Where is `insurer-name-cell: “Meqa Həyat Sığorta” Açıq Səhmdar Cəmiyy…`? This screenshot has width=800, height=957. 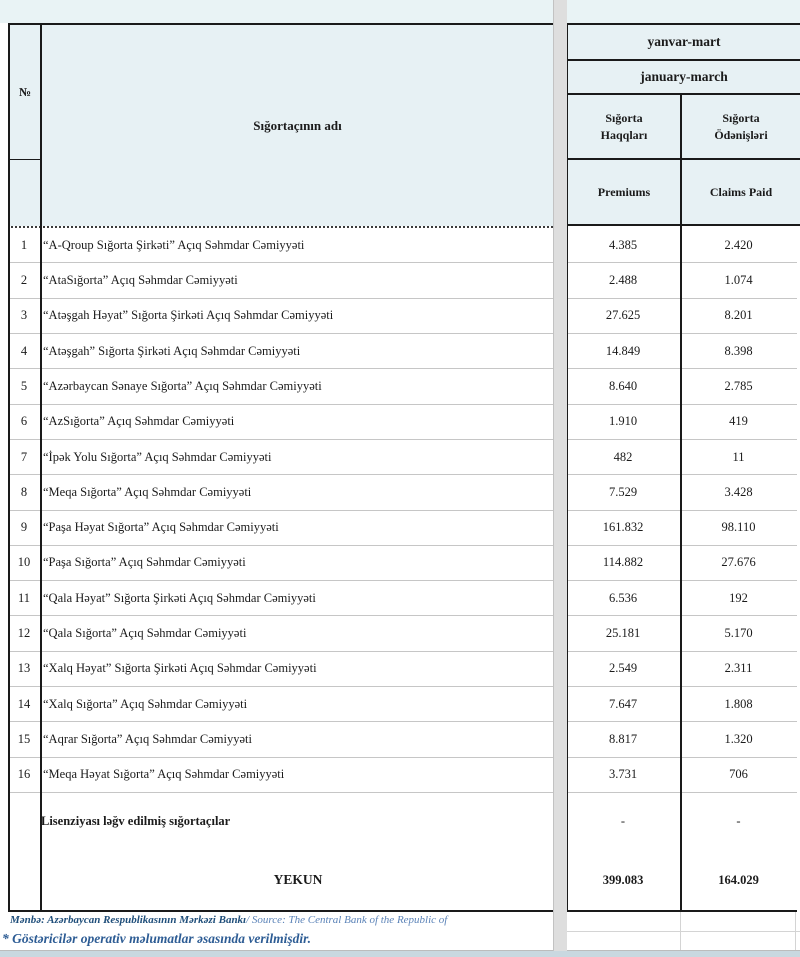 insurer-name-cell: “Meqa Həyat Sığorta” Açıq Səhmdar Cəmiyy… is located at coordinates (164, 774).